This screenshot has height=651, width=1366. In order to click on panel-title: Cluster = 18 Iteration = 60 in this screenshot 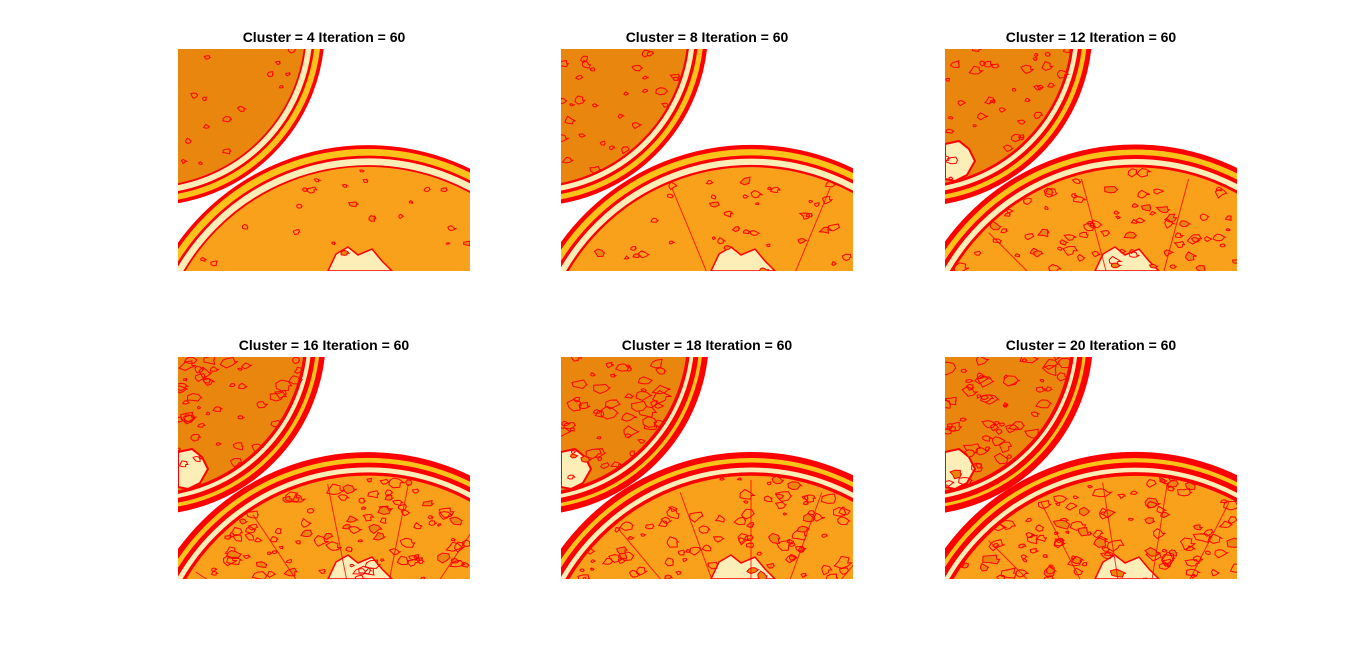, I will do `click(707, 345)`.